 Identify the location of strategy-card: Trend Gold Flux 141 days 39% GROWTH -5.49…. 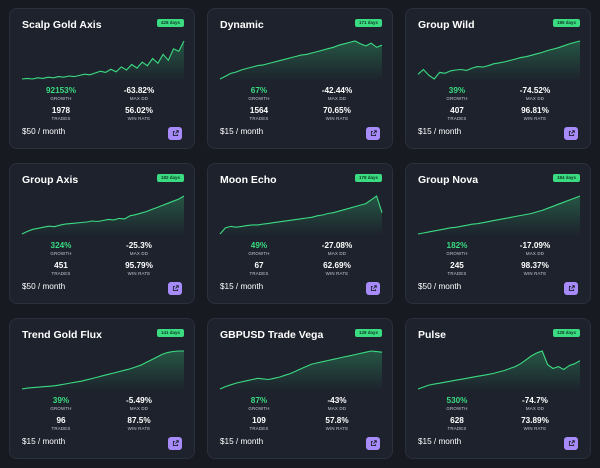
(102, 388).